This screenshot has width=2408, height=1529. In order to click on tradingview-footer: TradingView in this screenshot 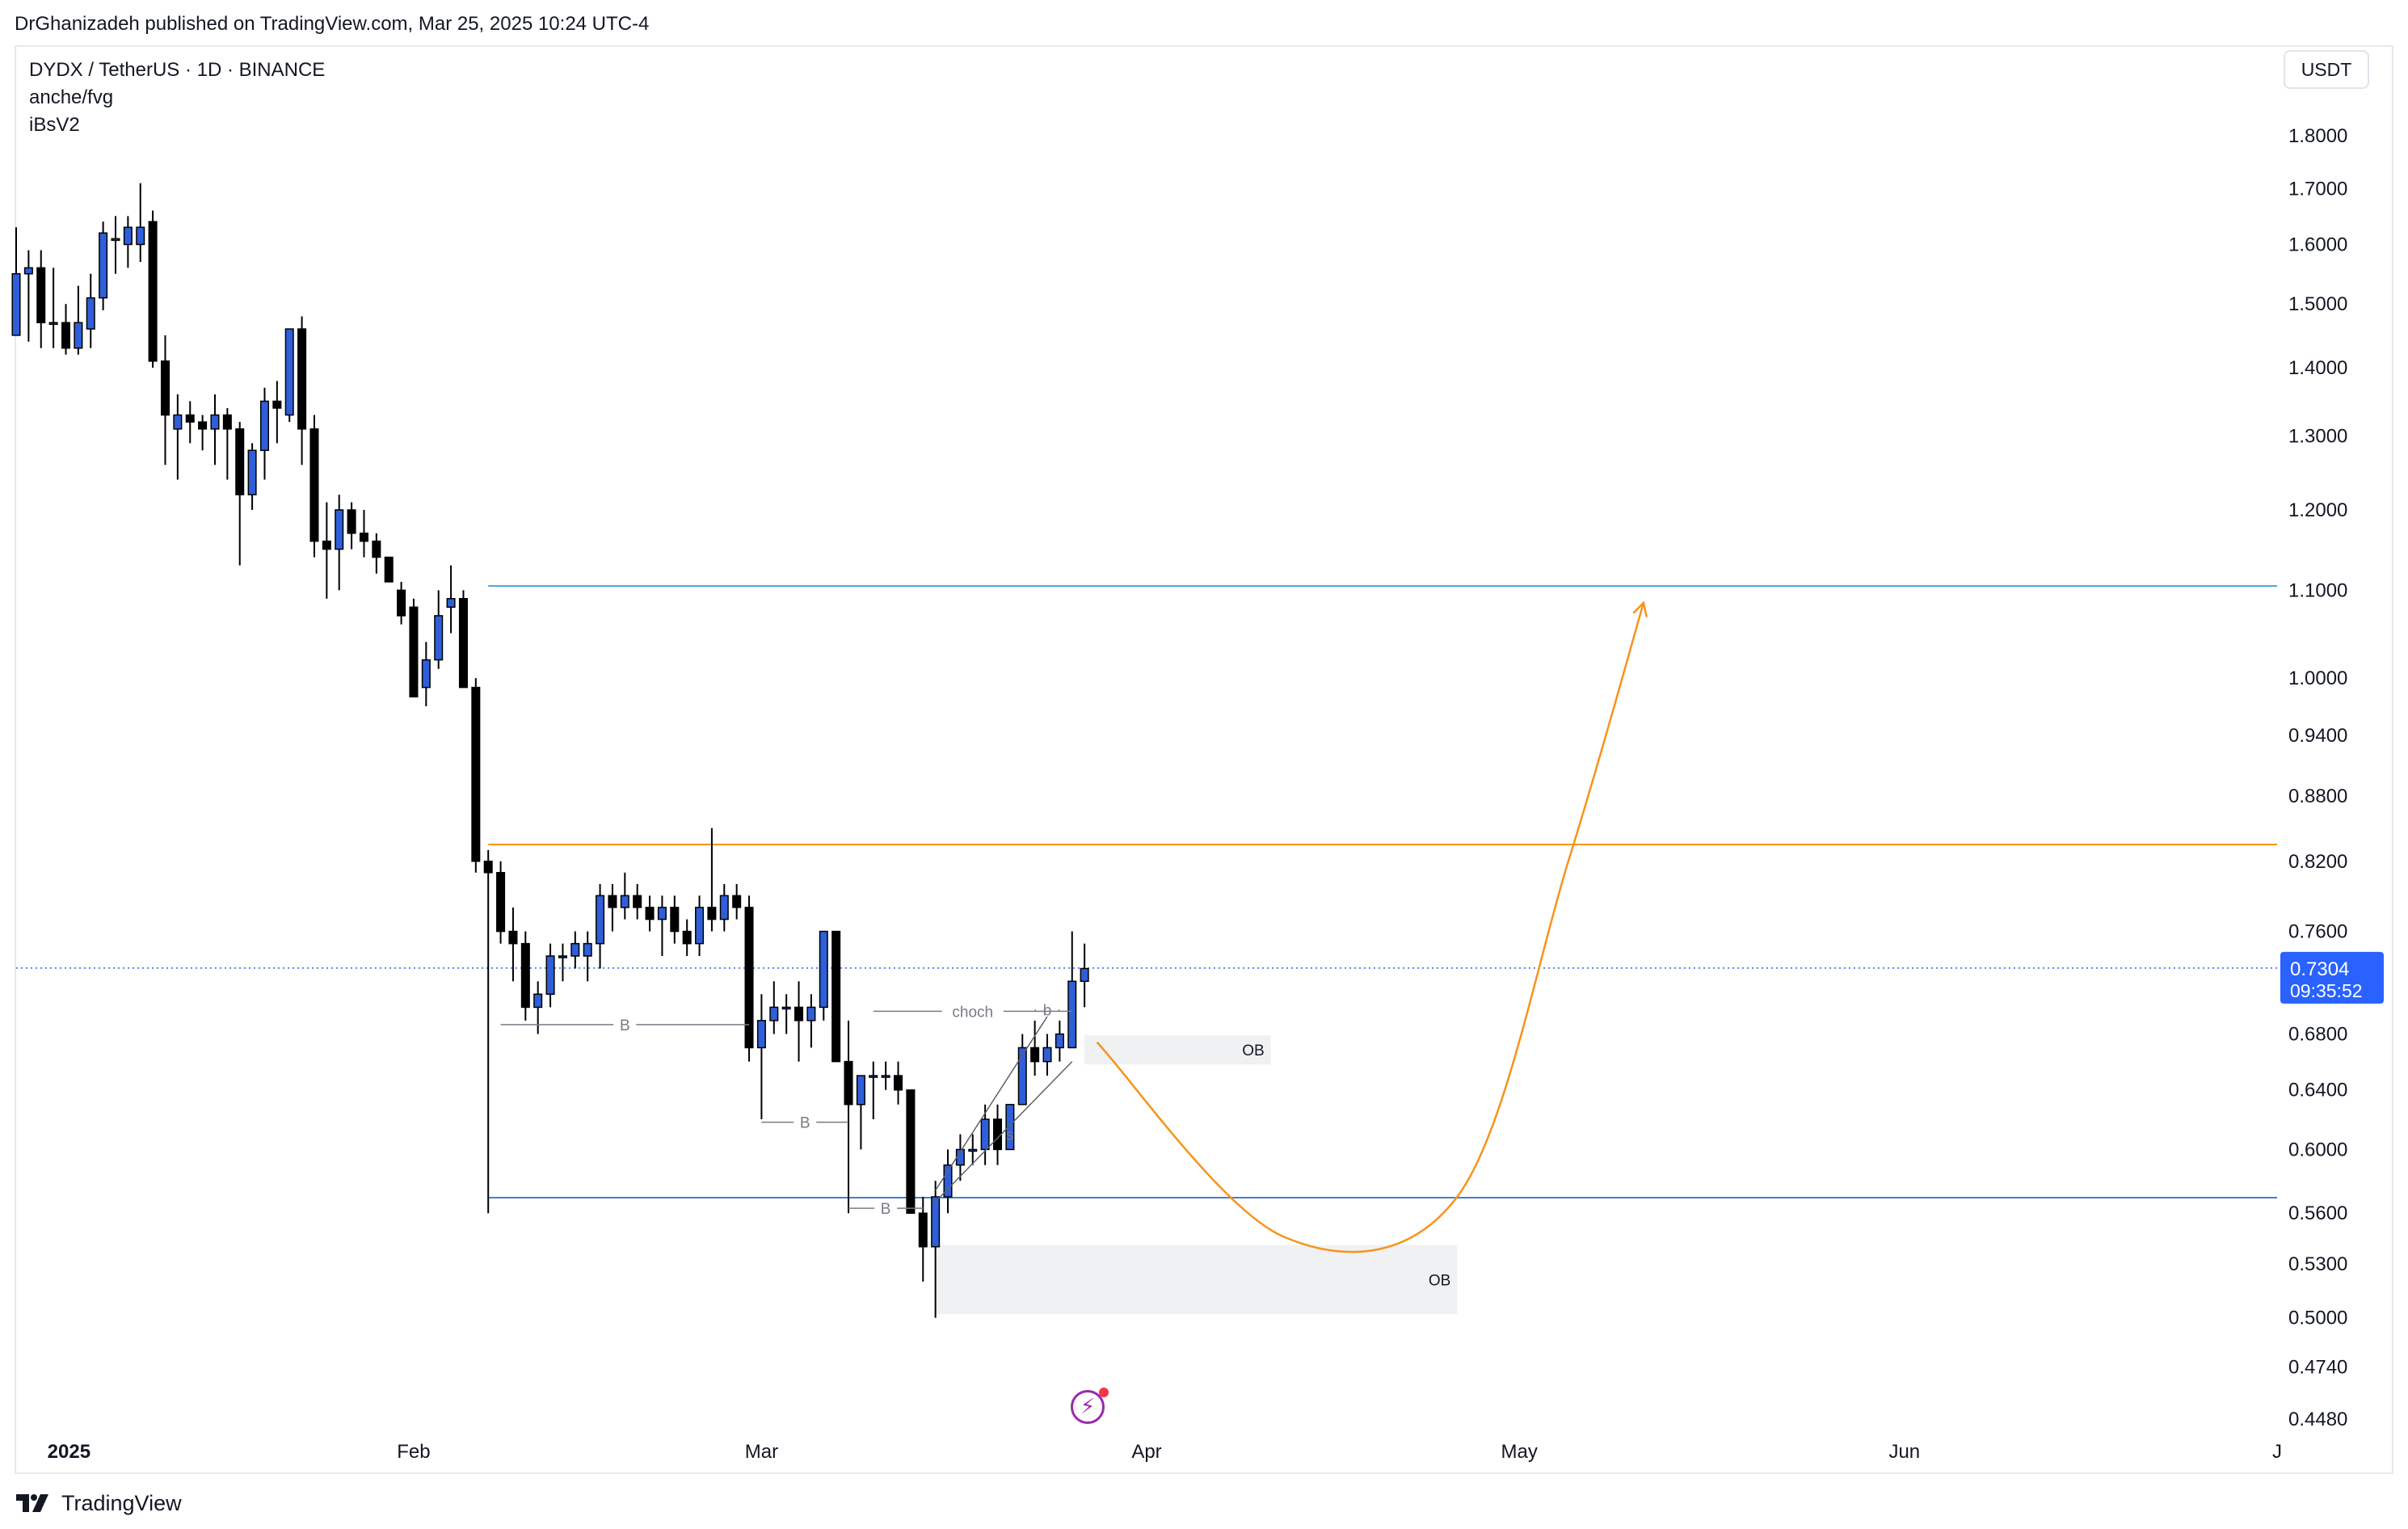, I will do `click(99, 1503)`.